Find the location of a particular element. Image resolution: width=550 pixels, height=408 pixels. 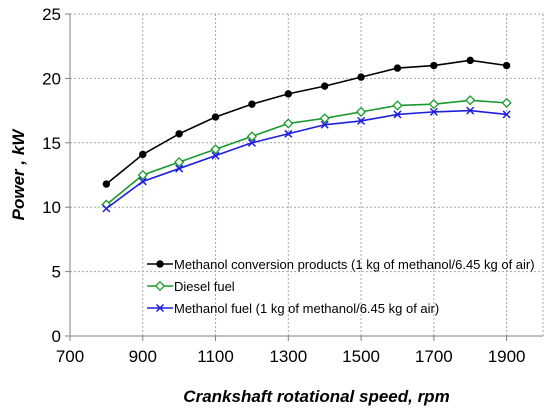

y-tick-label: 25 is located at coordinates (51, 14).